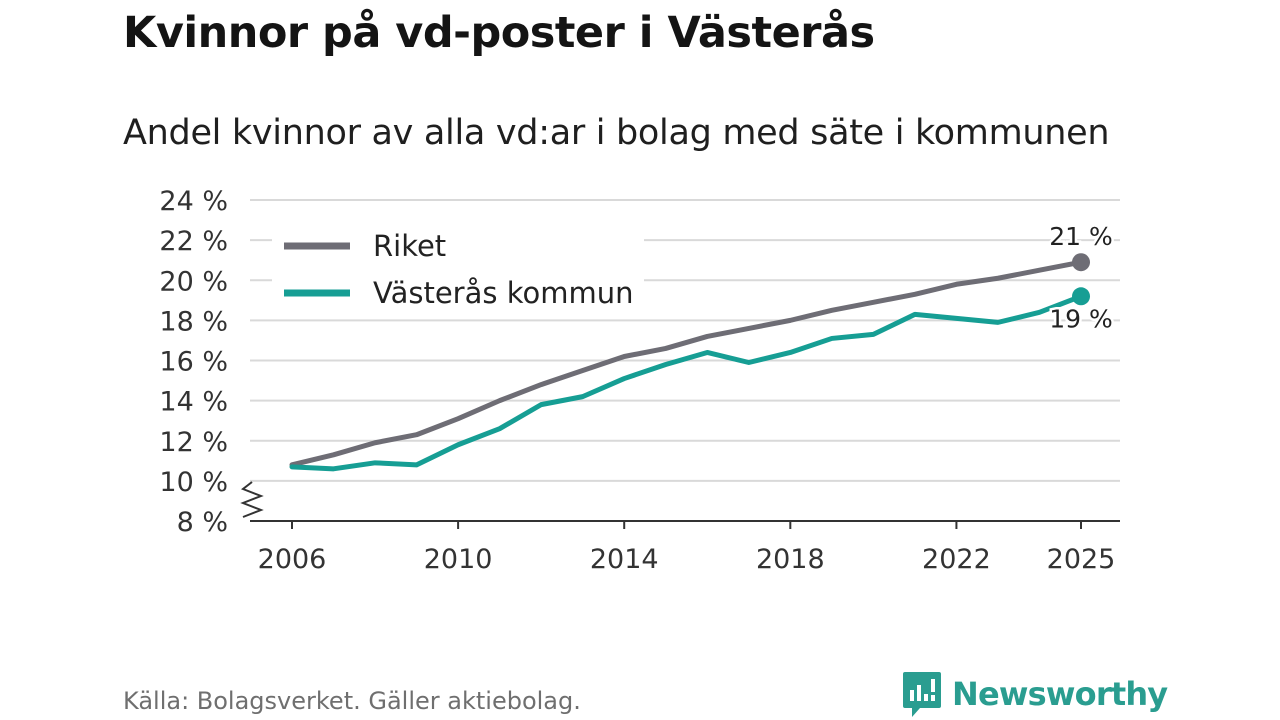 The height and width of the screenshot is (720, 1280). Describe the element at coordinates (1081, 559) in the screenshot. I see `x-tick-label: 2025` at that location.